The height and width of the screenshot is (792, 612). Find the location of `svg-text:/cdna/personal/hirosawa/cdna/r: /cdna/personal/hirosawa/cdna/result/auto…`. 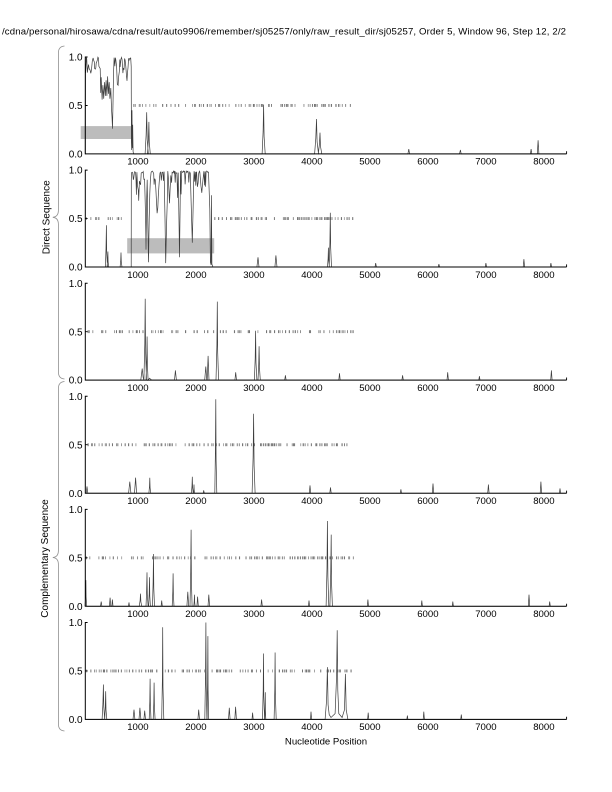

svg-text:/cdna/personal/hirosawa/cdna/r: /cdna/personal/hirosawa/cdna/result/auto… is located at coordinates (284, 32).